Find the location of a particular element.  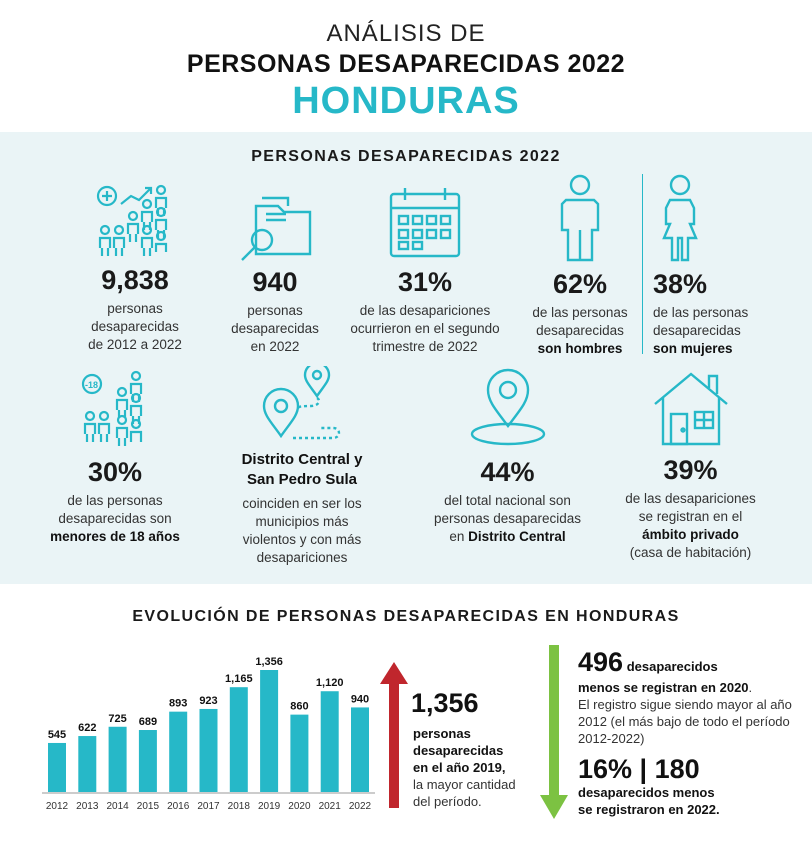

stat-text: en is located at coordinates (459, 537).